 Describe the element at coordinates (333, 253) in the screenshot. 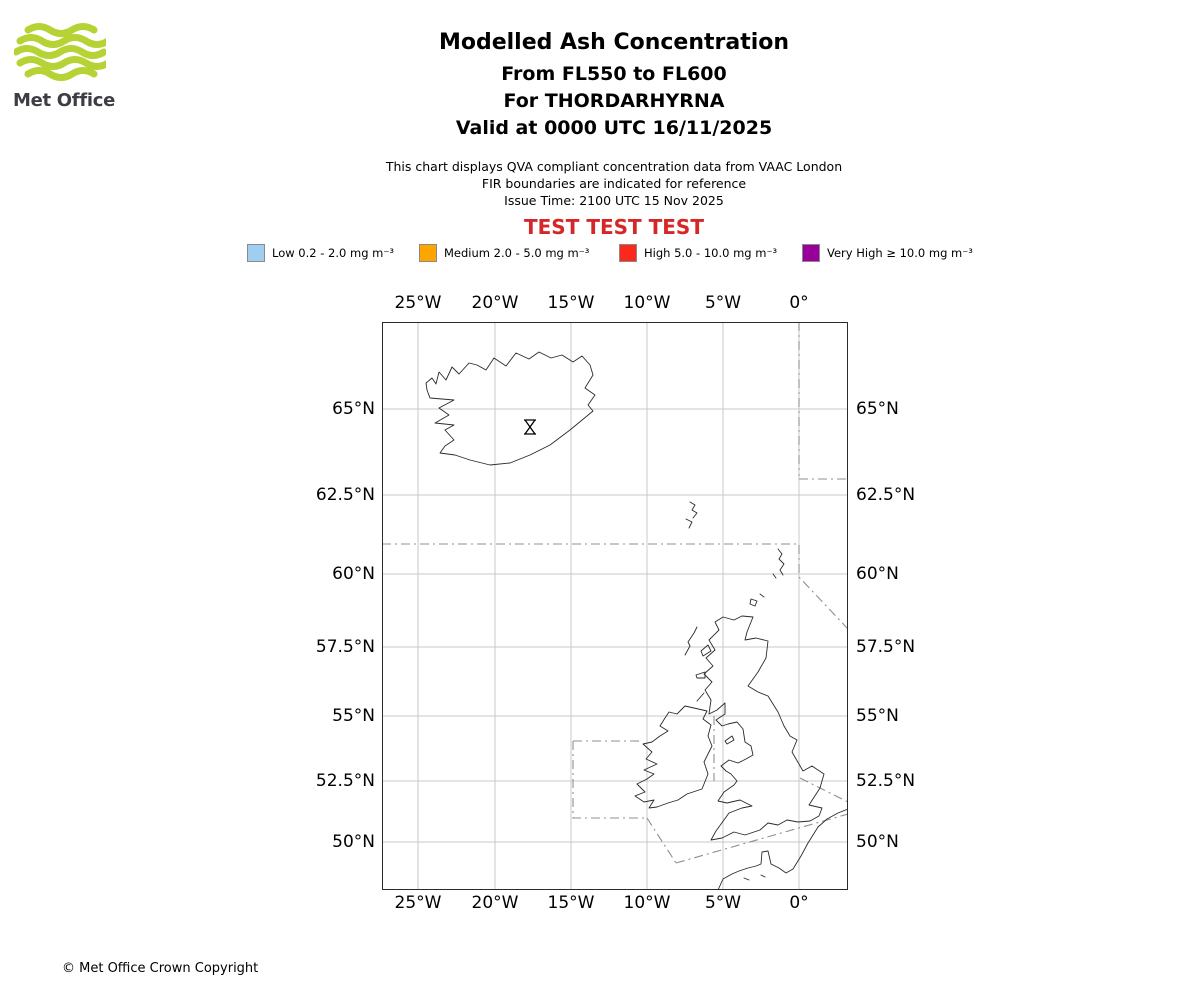

I see `legend-label-low: Low 0.2 - 2.0 mg m⁻³` at that location.